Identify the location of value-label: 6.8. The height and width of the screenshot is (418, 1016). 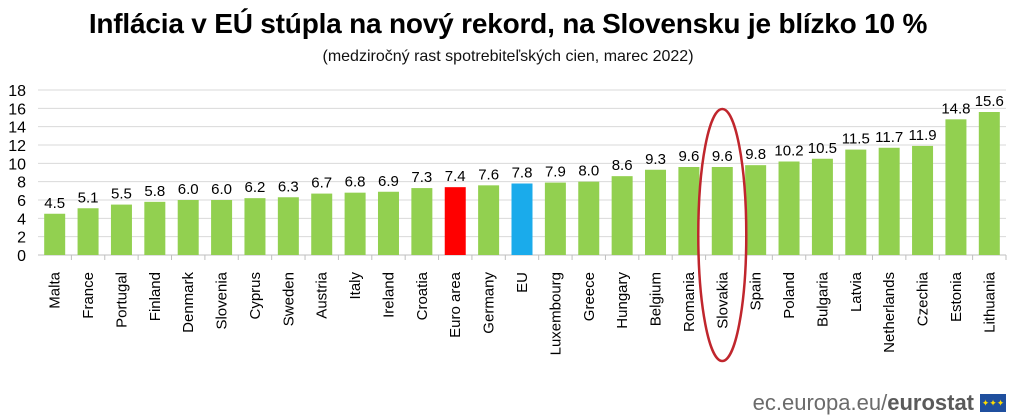
(355, 182).